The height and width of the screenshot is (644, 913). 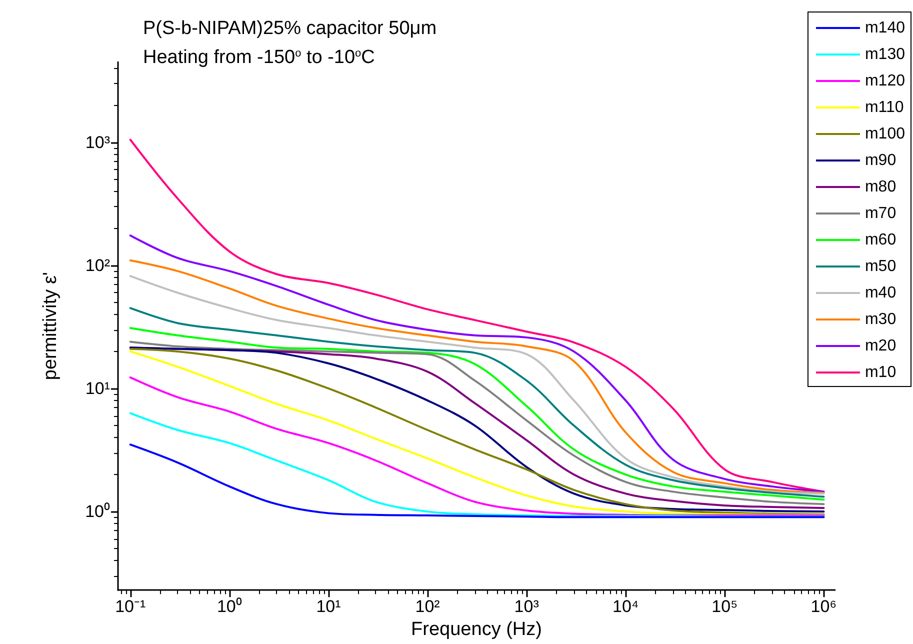 I want to click on legend-label: m40, so click(x=880, y=293).